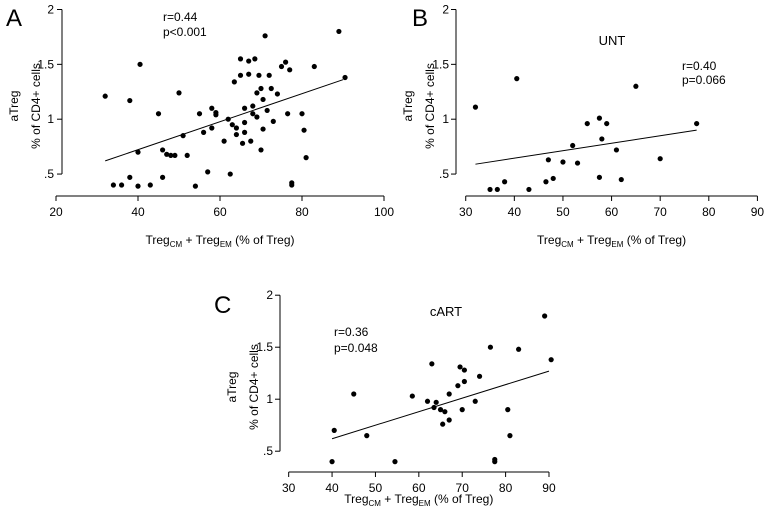  I want to click on x-tick-label: 30, so click(289, 488).